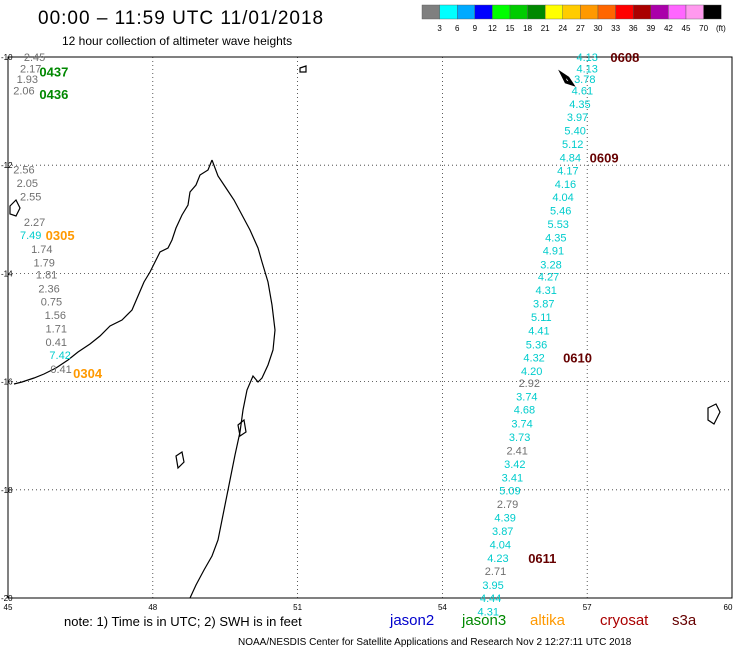 Image resolution: width=740 pixels, height=650 pixels. What do you see at coordinates (615, 28) in the screenshot?
I see `scale-label: 33` at bounding box center [615, 28].